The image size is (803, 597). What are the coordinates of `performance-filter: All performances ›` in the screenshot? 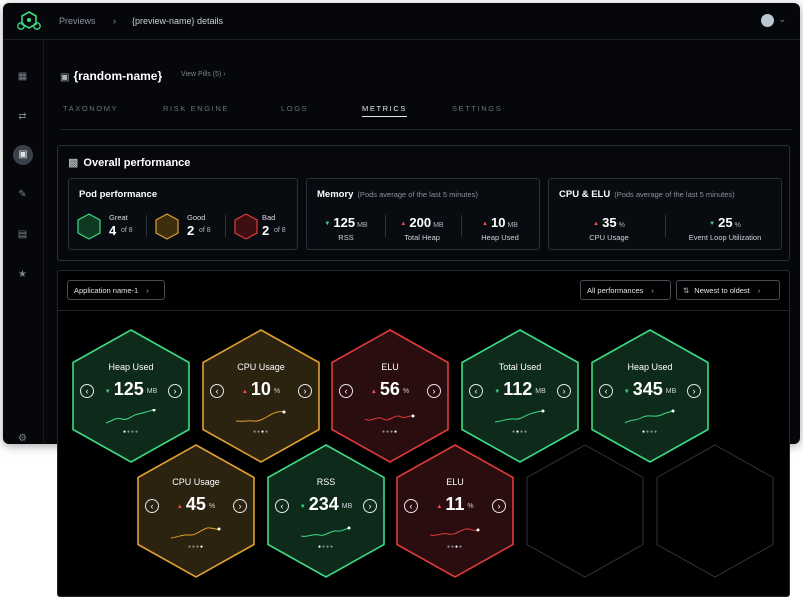 It's located at (625, 290).